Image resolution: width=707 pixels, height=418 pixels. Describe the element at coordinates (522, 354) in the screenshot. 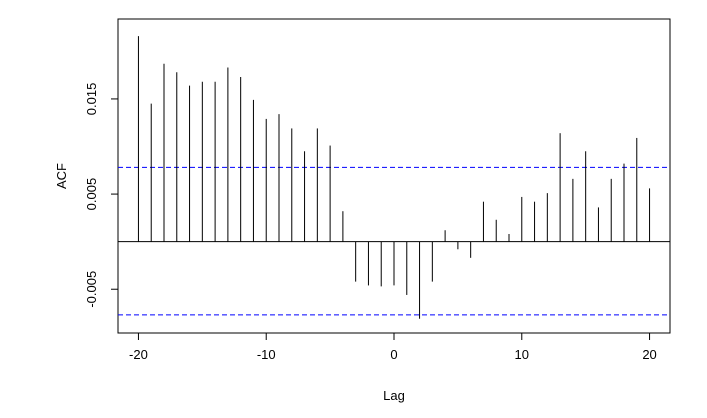

I see `x-tick-label: 10` at that location.